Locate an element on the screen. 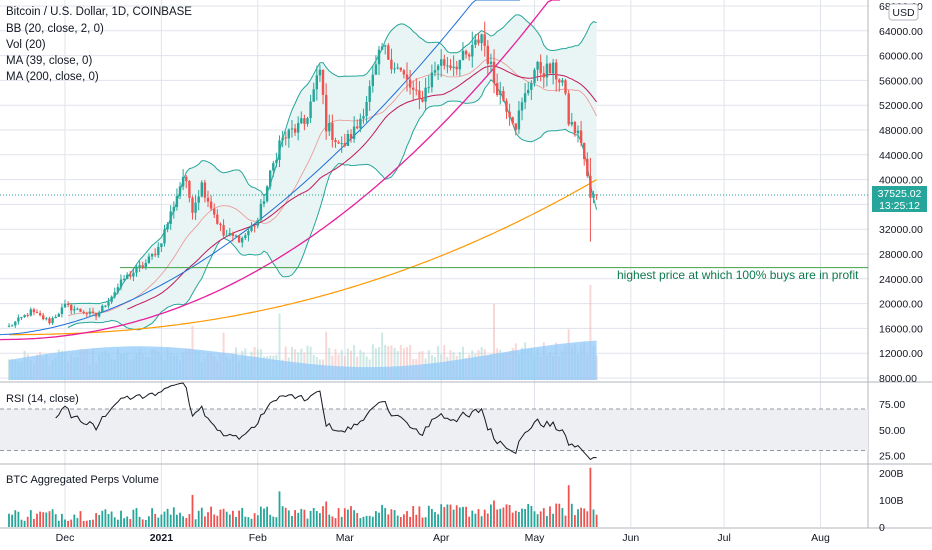 This screenshot has width=932, height=550. perps-volume-label: BTC Aggregated Perps Volume is located at coordinates (82, 480).